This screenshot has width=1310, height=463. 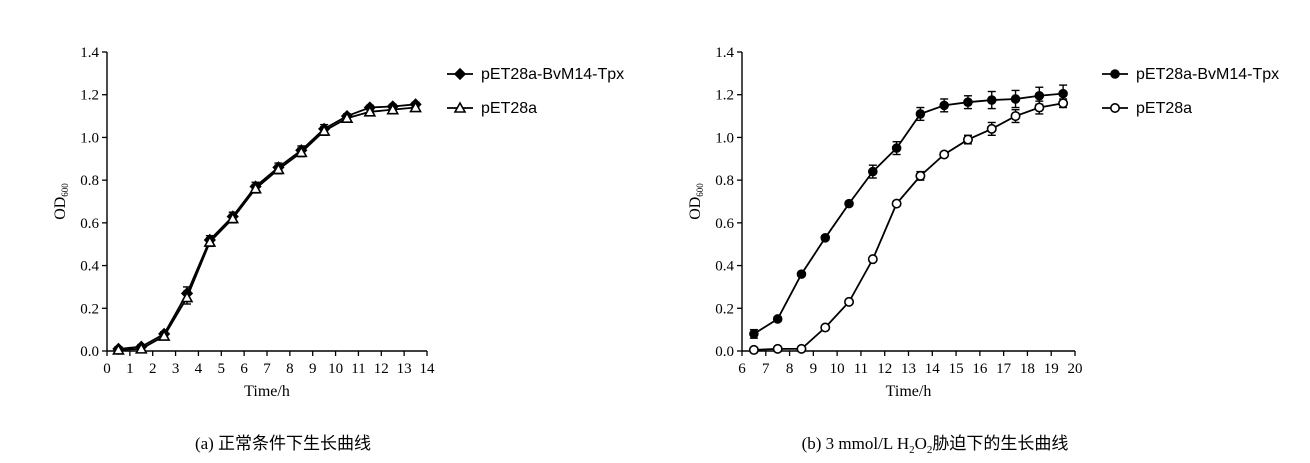 I want to click on x-tick-label: 2, so click(x=153, y=369).